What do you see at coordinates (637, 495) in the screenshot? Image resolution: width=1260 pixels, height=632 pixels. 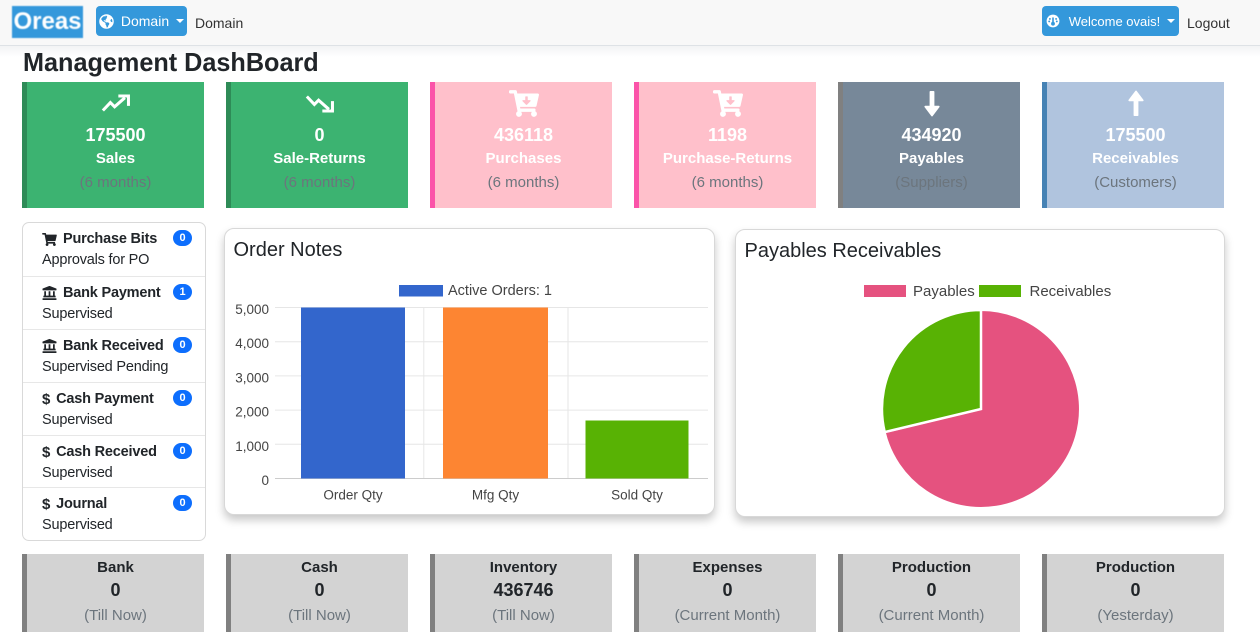 I see `svg-text: Sold Qty` at bounding box center [637, 495].